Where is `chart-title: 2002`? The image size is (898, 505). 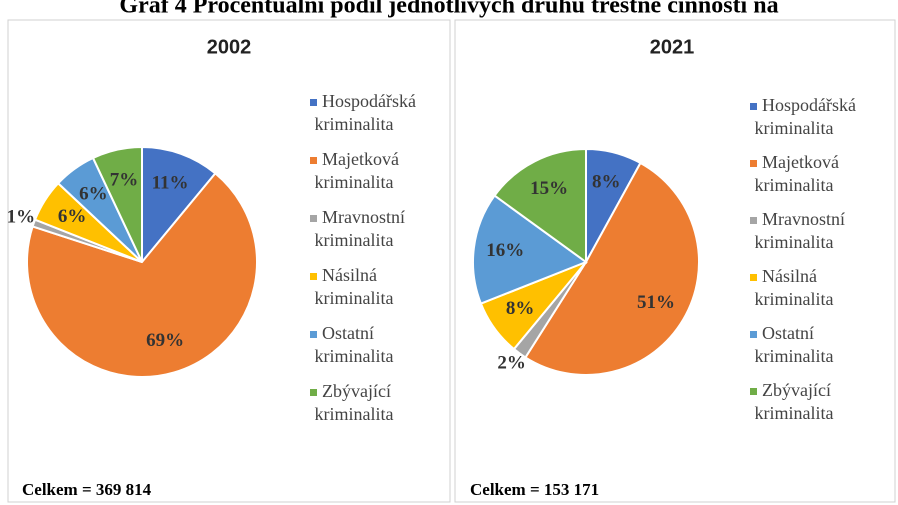
chart-title: 2002 is located at coordinates (229, 47).